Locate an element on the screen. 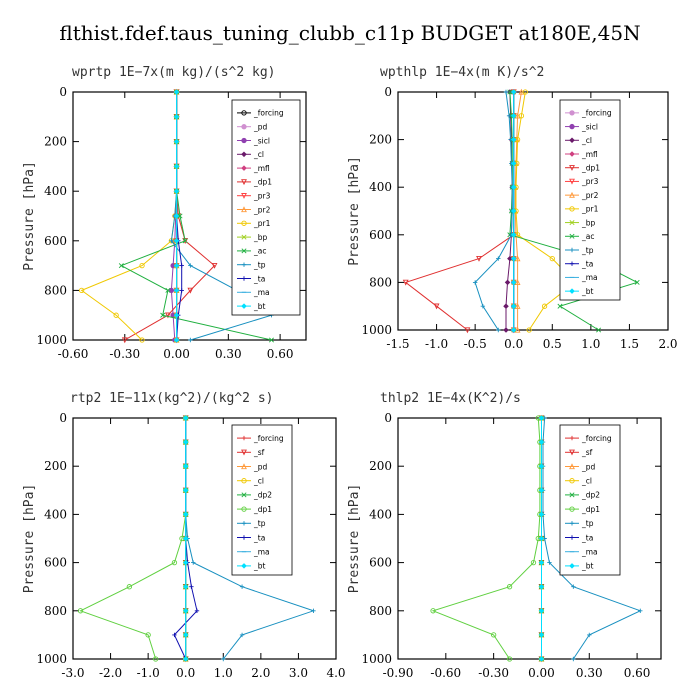  legend-label: _pd is located at coordinates (260, 466).